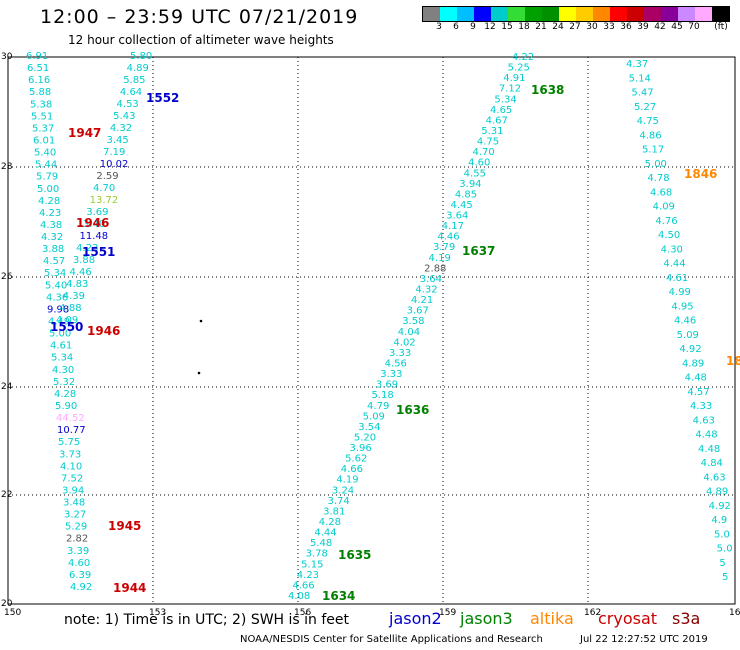 This screenshot has height=650, width=740. Describe the element at coordinates (650, 135) in the screenshot. I see `track-value-right: 4.86` at that location.